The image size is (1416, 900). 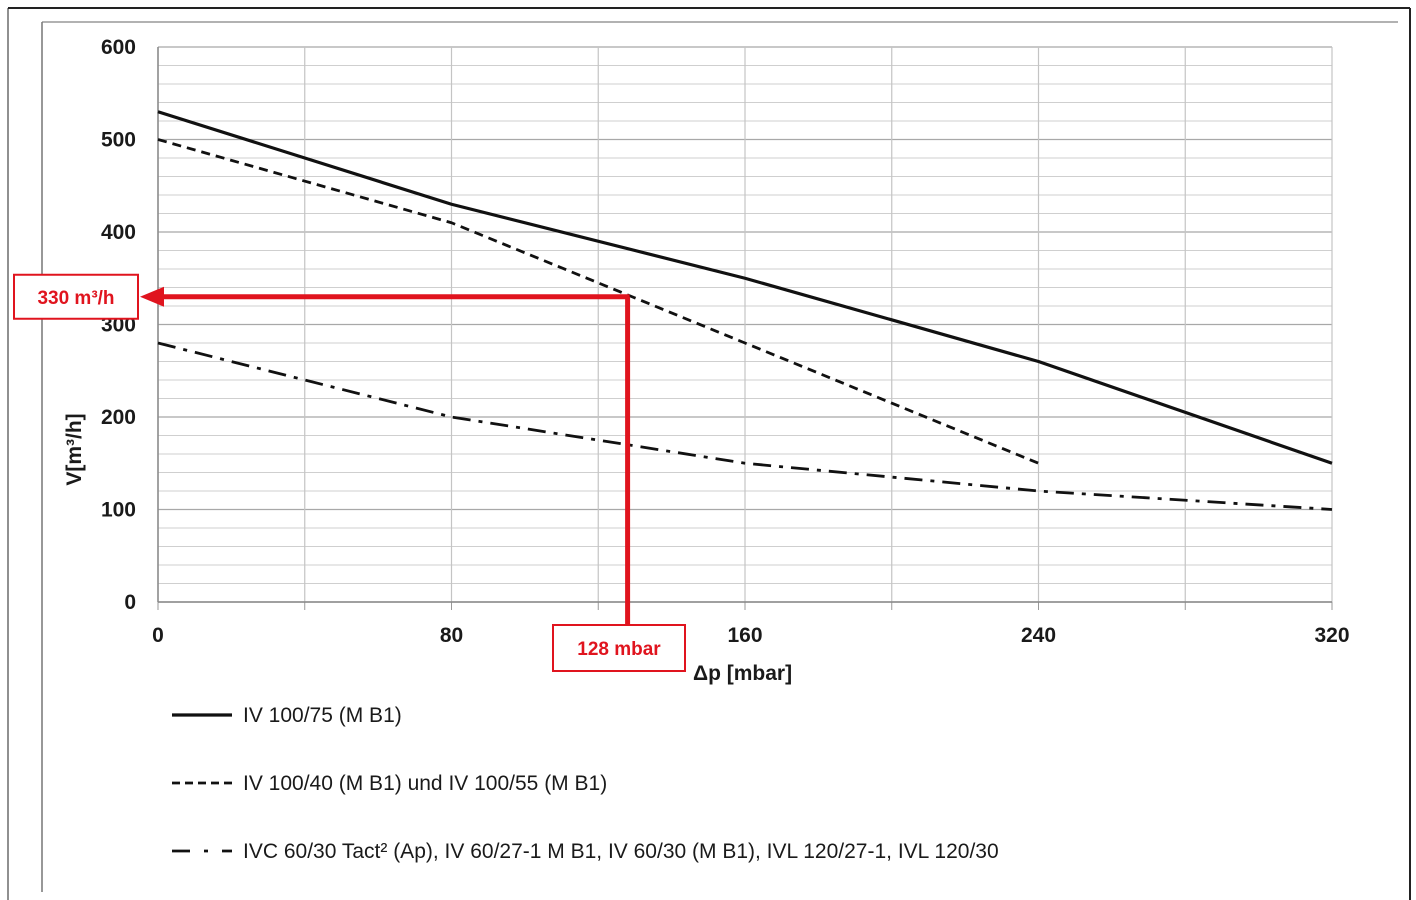 What do you see at coordinates (1038, 635) in the screenshot?
I see `x-tick-label: 240` at bounding box center [1038, 635].